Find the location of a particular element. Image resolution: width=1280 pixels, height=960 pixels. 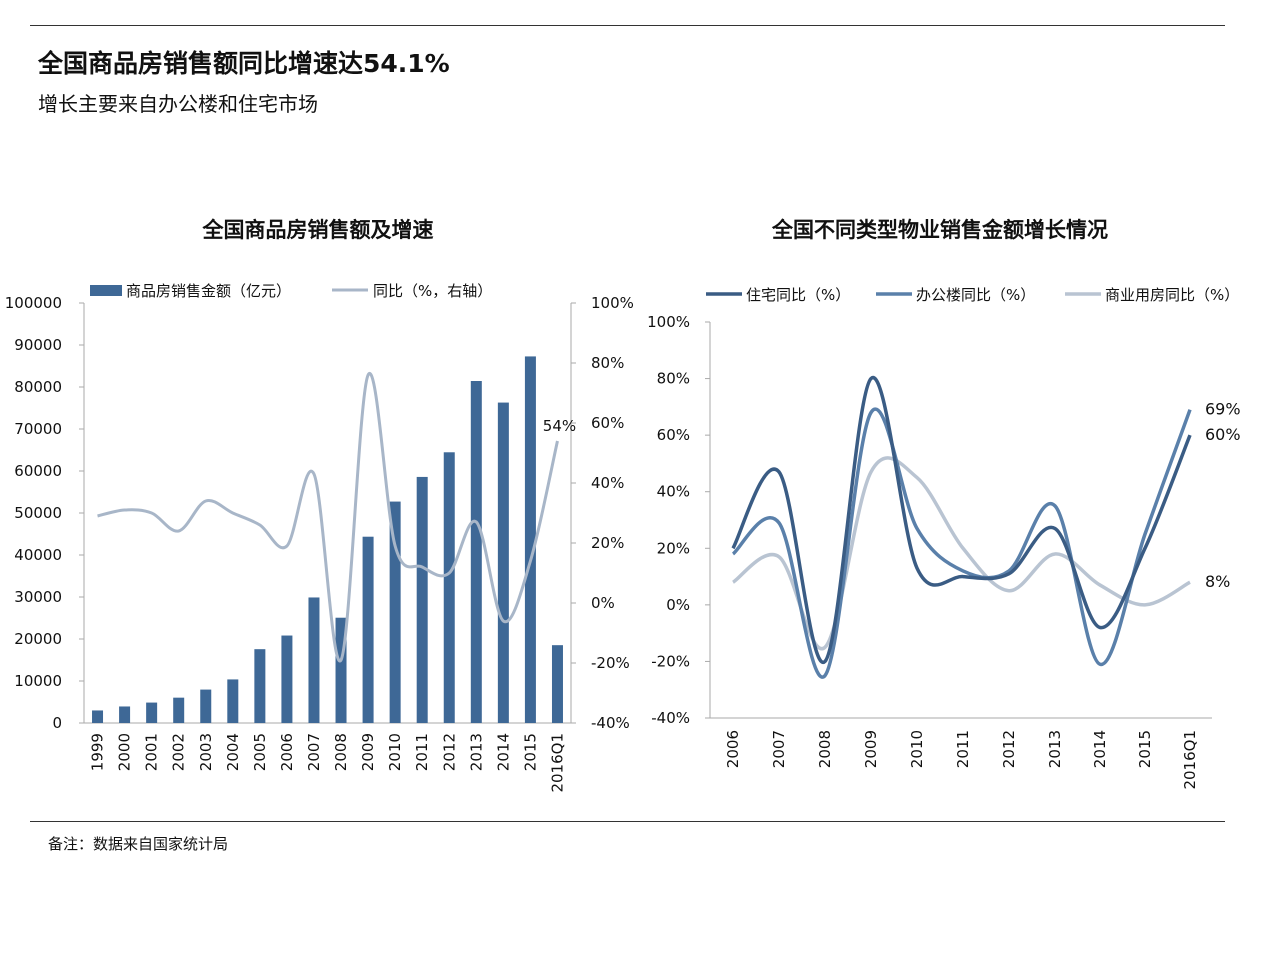

chart1-x-tick-label: 2009 is located at coordinates (368, 752).